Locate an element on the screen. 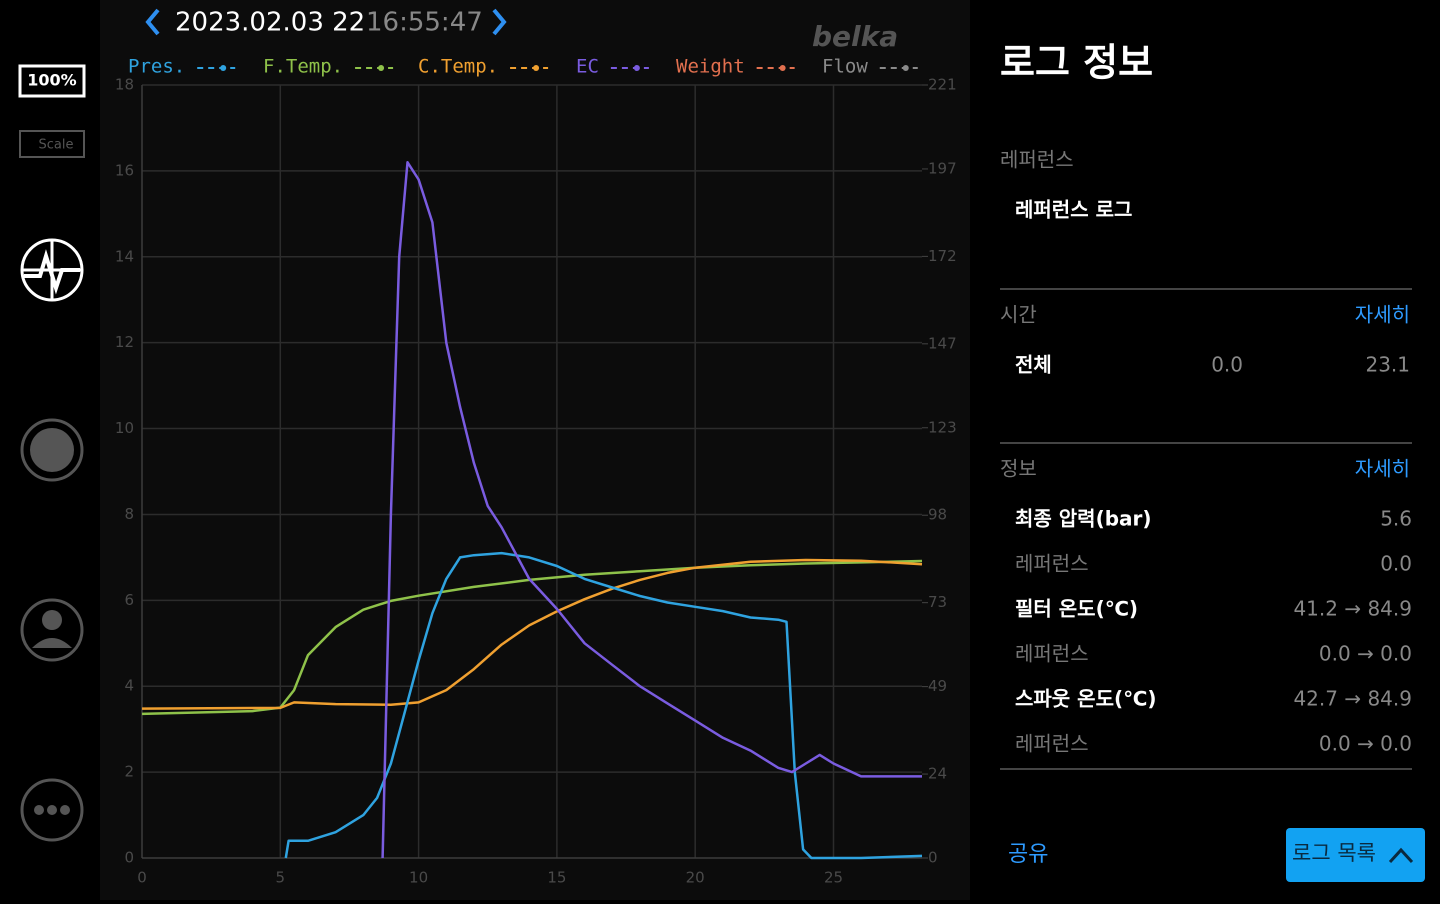 The width and height of the screenshot is (1440, 904). row-value: 23.1 is located at coordinates (1387, 365).